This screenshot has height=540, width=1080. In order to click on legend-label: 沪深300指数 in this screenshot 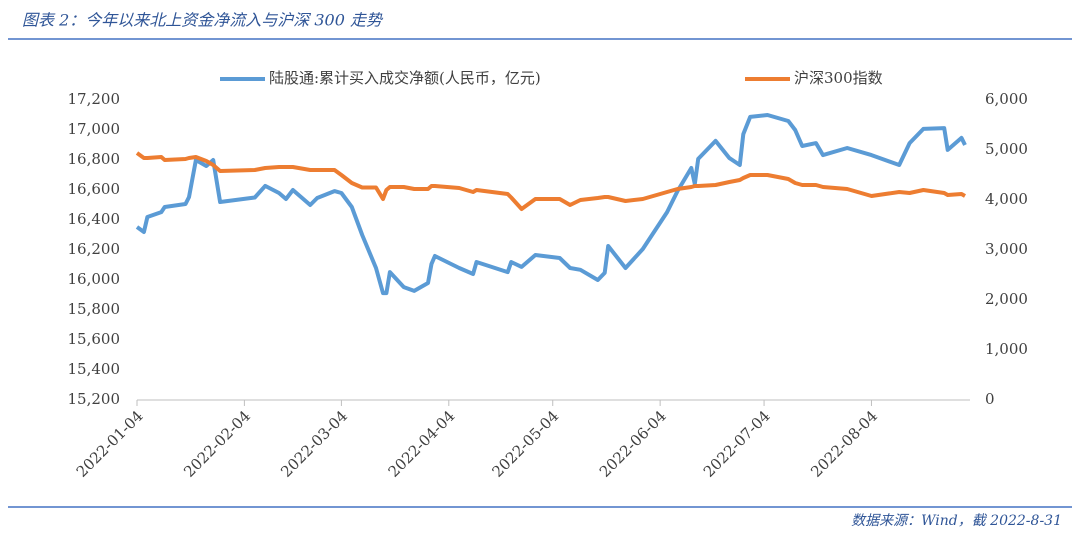, I will do `click(838, 78)`.